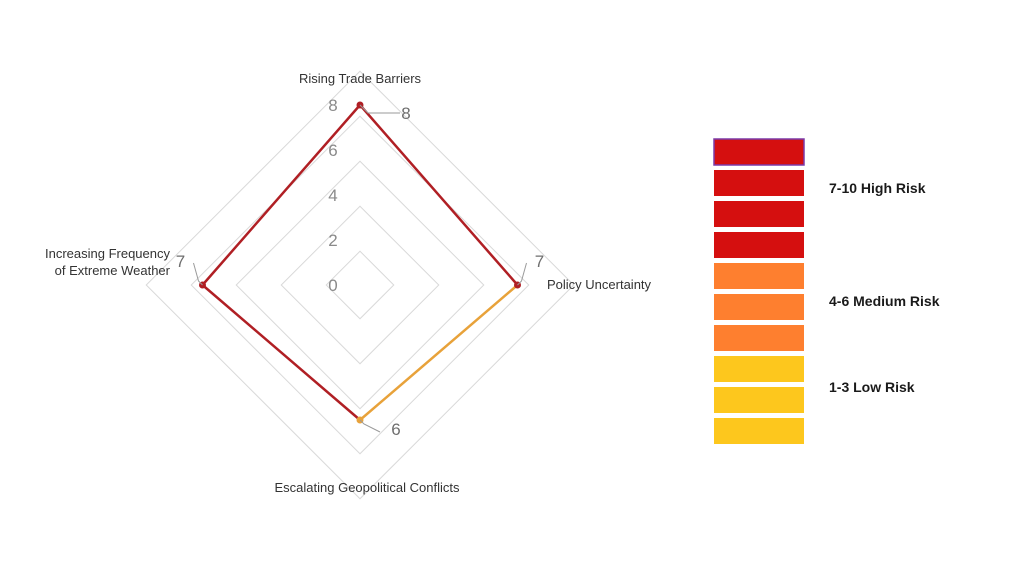 Image resolution: width=1024 pixels, height=581 pixels. I want to click on tick-label-8: 8, so click(332, 105).